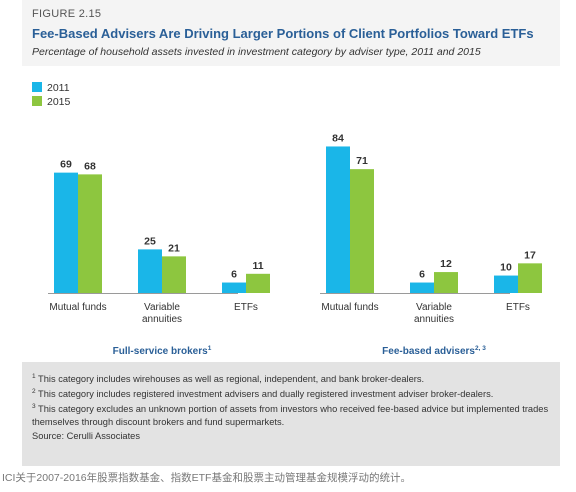 The width and height of the screenshot is (576, 492). What do you see at coordinates (34, 391) in the screenshot?
I see `footnote-mark: 2` at bounding box center [34, 391].